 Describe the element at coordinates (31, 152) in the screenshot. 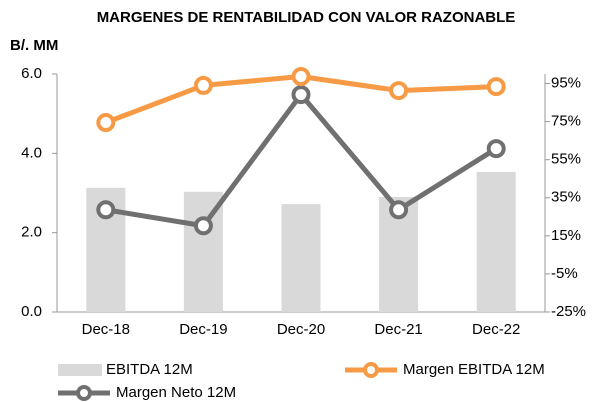

I see `y-tick-label: 4.0` at that location.